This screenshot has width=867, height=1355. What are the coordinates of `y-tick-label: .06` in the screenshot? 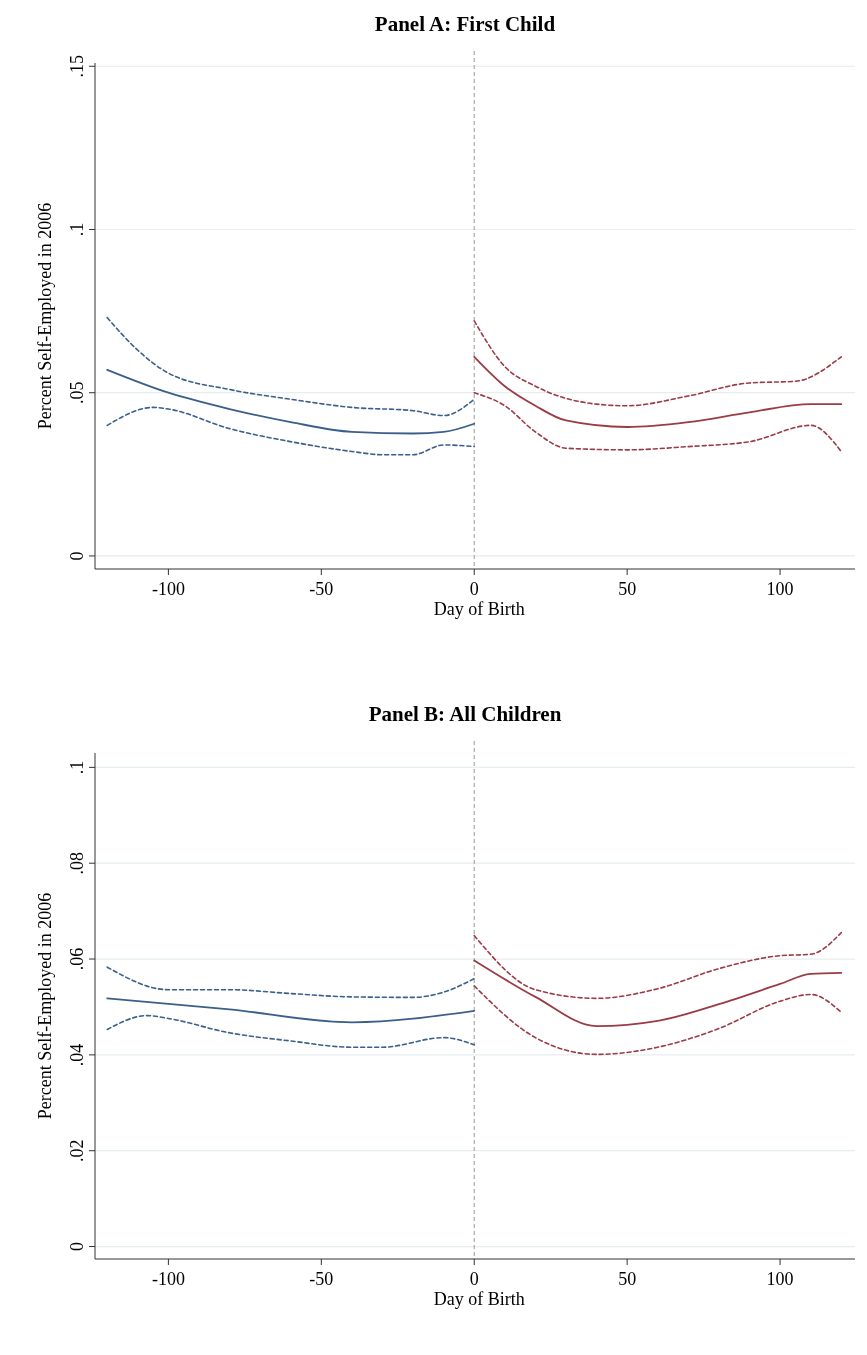 It's located at (77, 959).